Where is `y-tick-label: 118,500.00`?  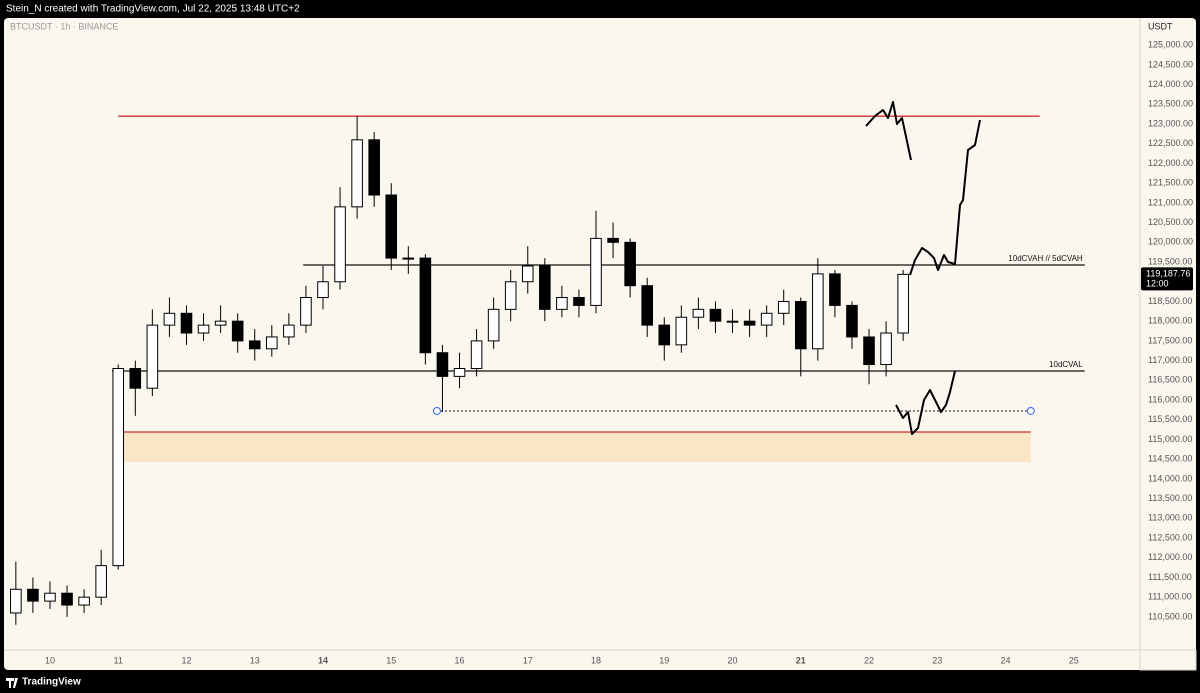 y-tick-label: 118,500.00 is located at coordinates (1170, 301).